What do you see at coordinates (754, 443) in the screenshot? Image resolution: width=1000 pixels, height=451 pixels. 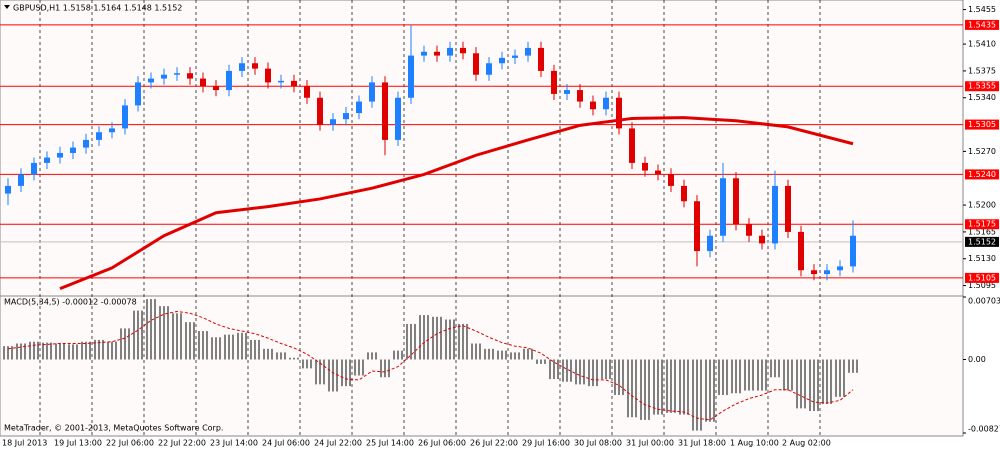 I see `x-tick-label: 1 Aug 10:00` at bounding box center [754, 443].